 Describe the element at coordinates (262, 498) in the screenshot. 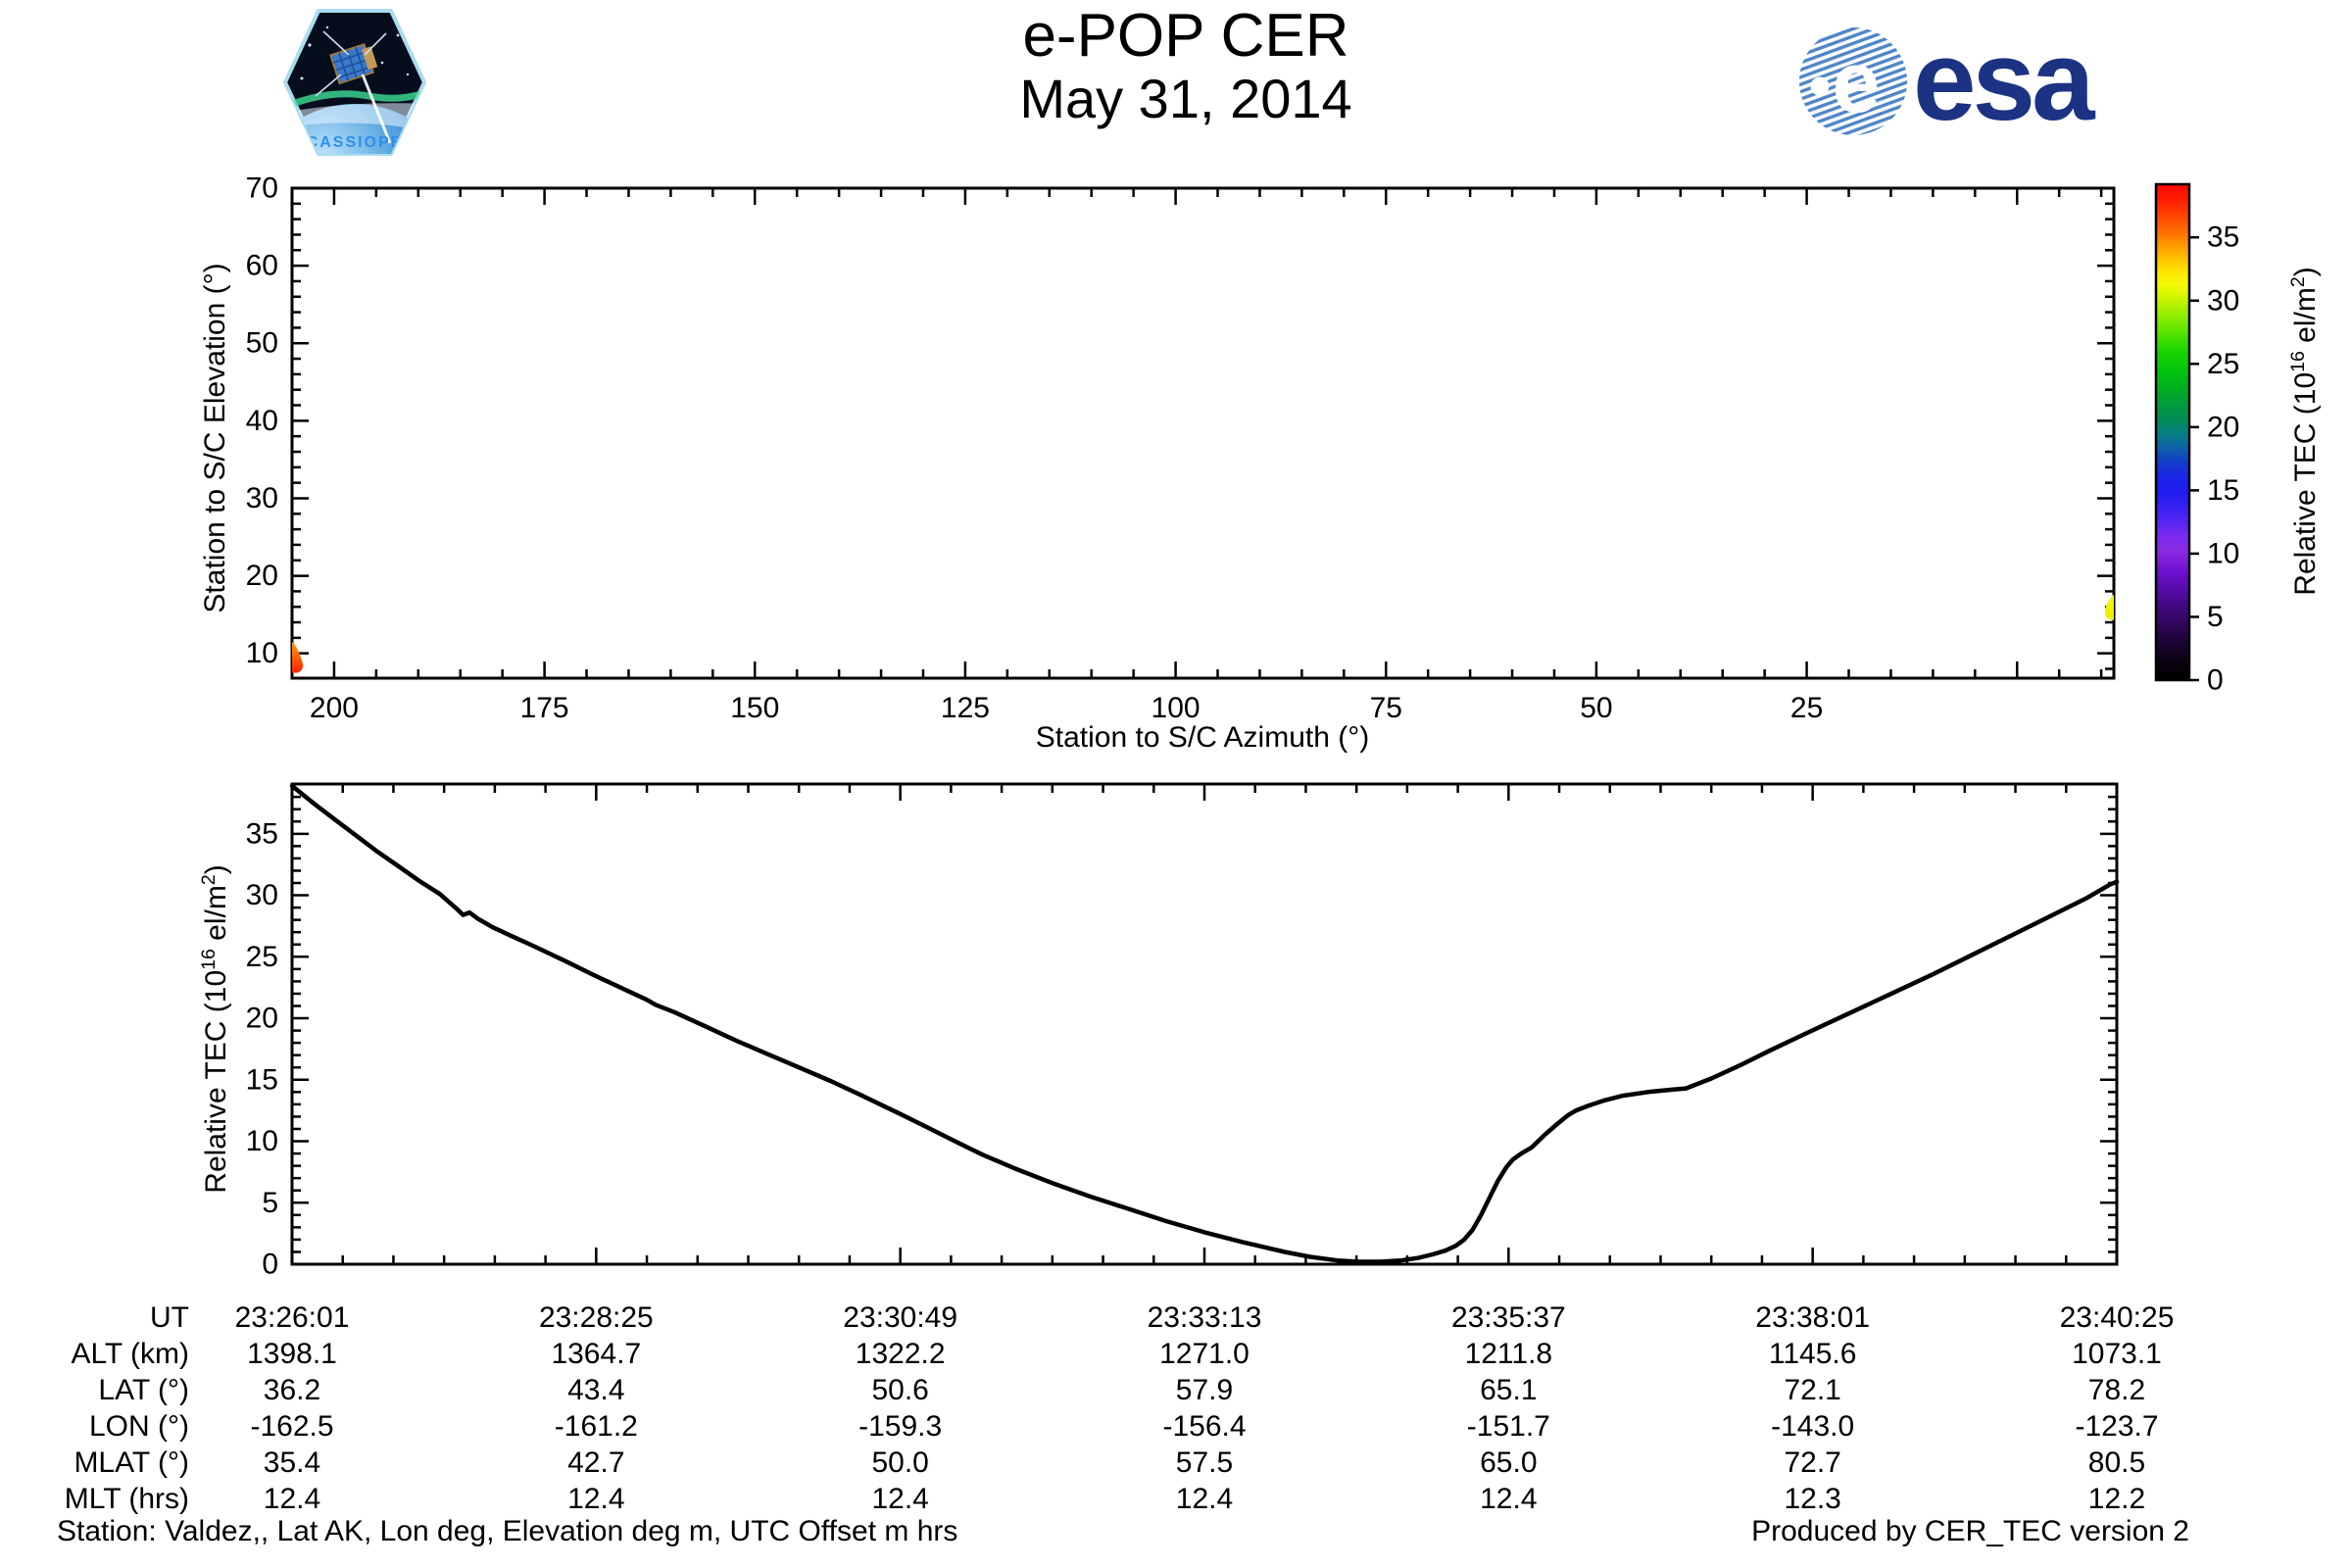

I see `top-ytick-label: 30` at that location.